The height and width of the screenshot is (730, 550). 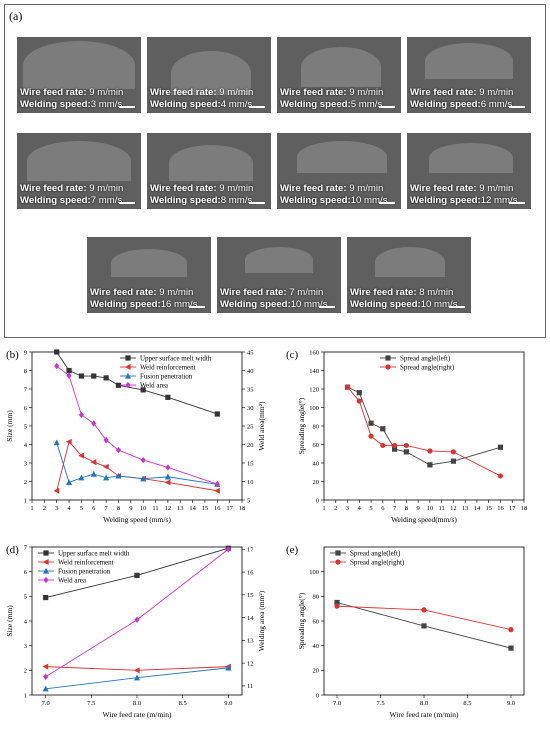 What do you see at coordinates (369, 200) in the screenshot?
I see `welding-speed-value: 10 mm/s` at bounding box center [369, 200].